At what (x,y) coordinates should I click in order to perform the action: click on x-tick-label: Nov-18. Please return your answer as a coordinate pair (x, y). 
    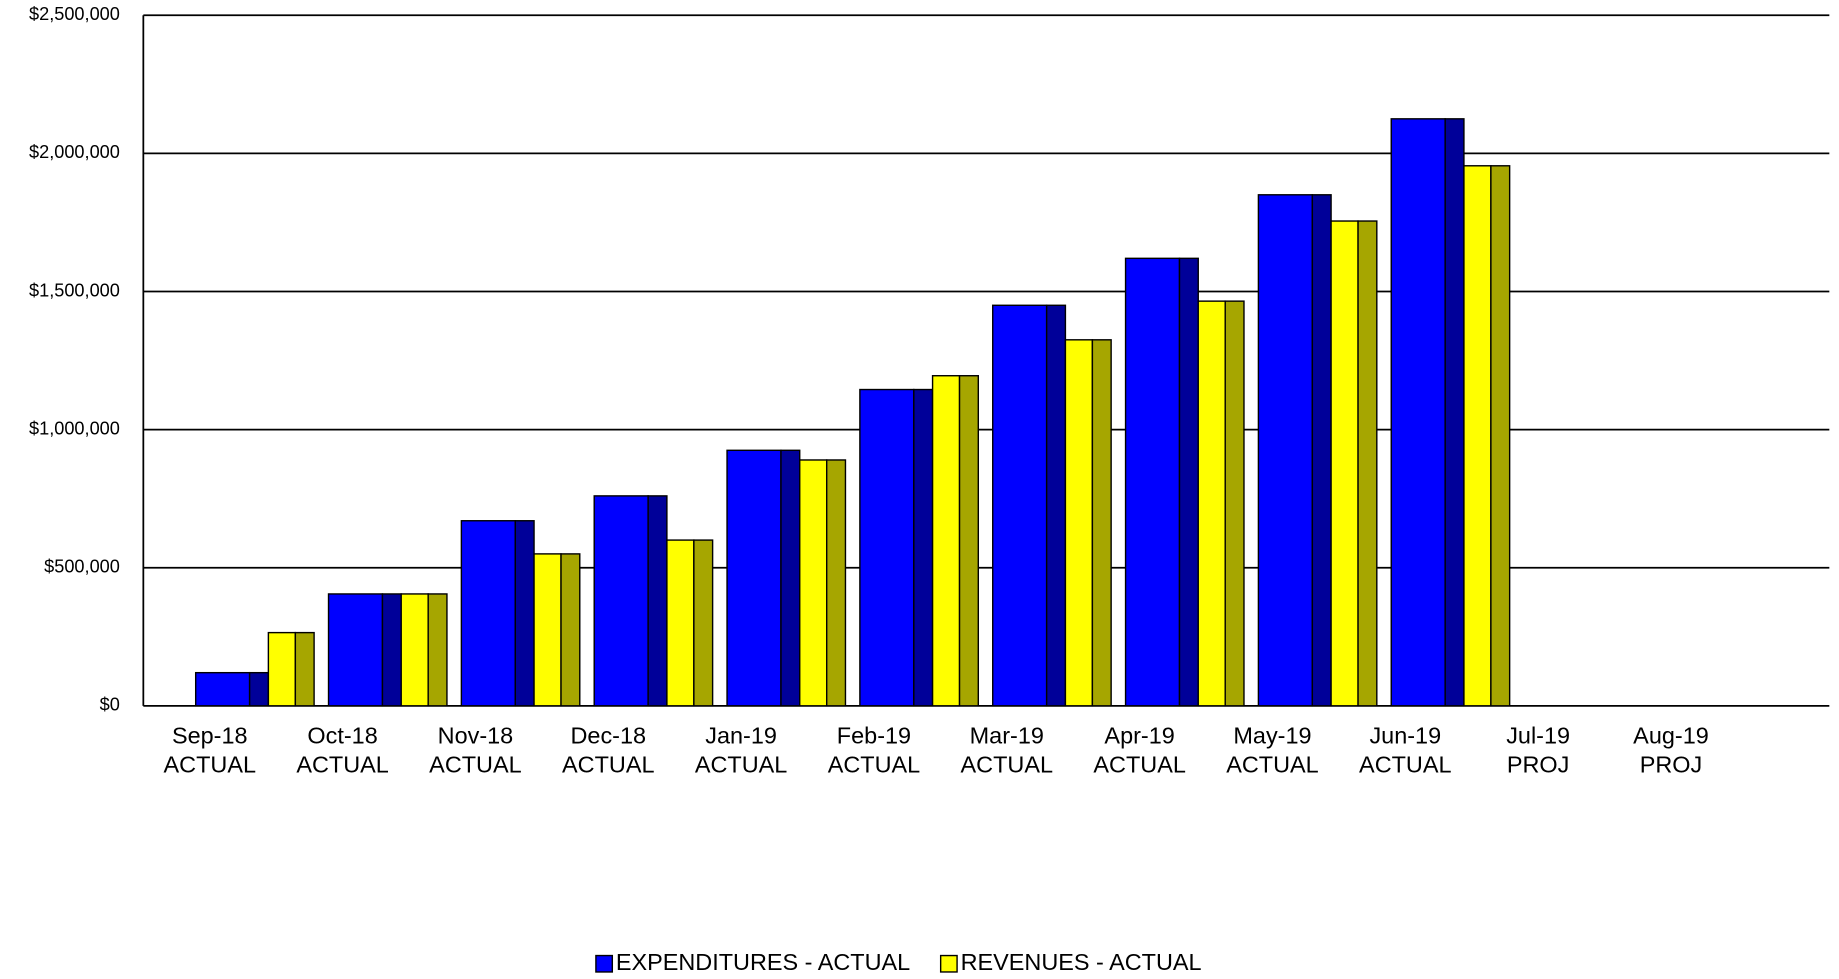
    Looking at the image, I should click on (476, 735).